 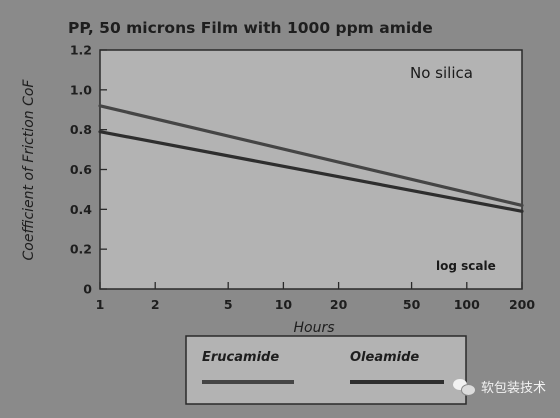 I want to click on x-tick-label: 20, so click(x=339, y=304).